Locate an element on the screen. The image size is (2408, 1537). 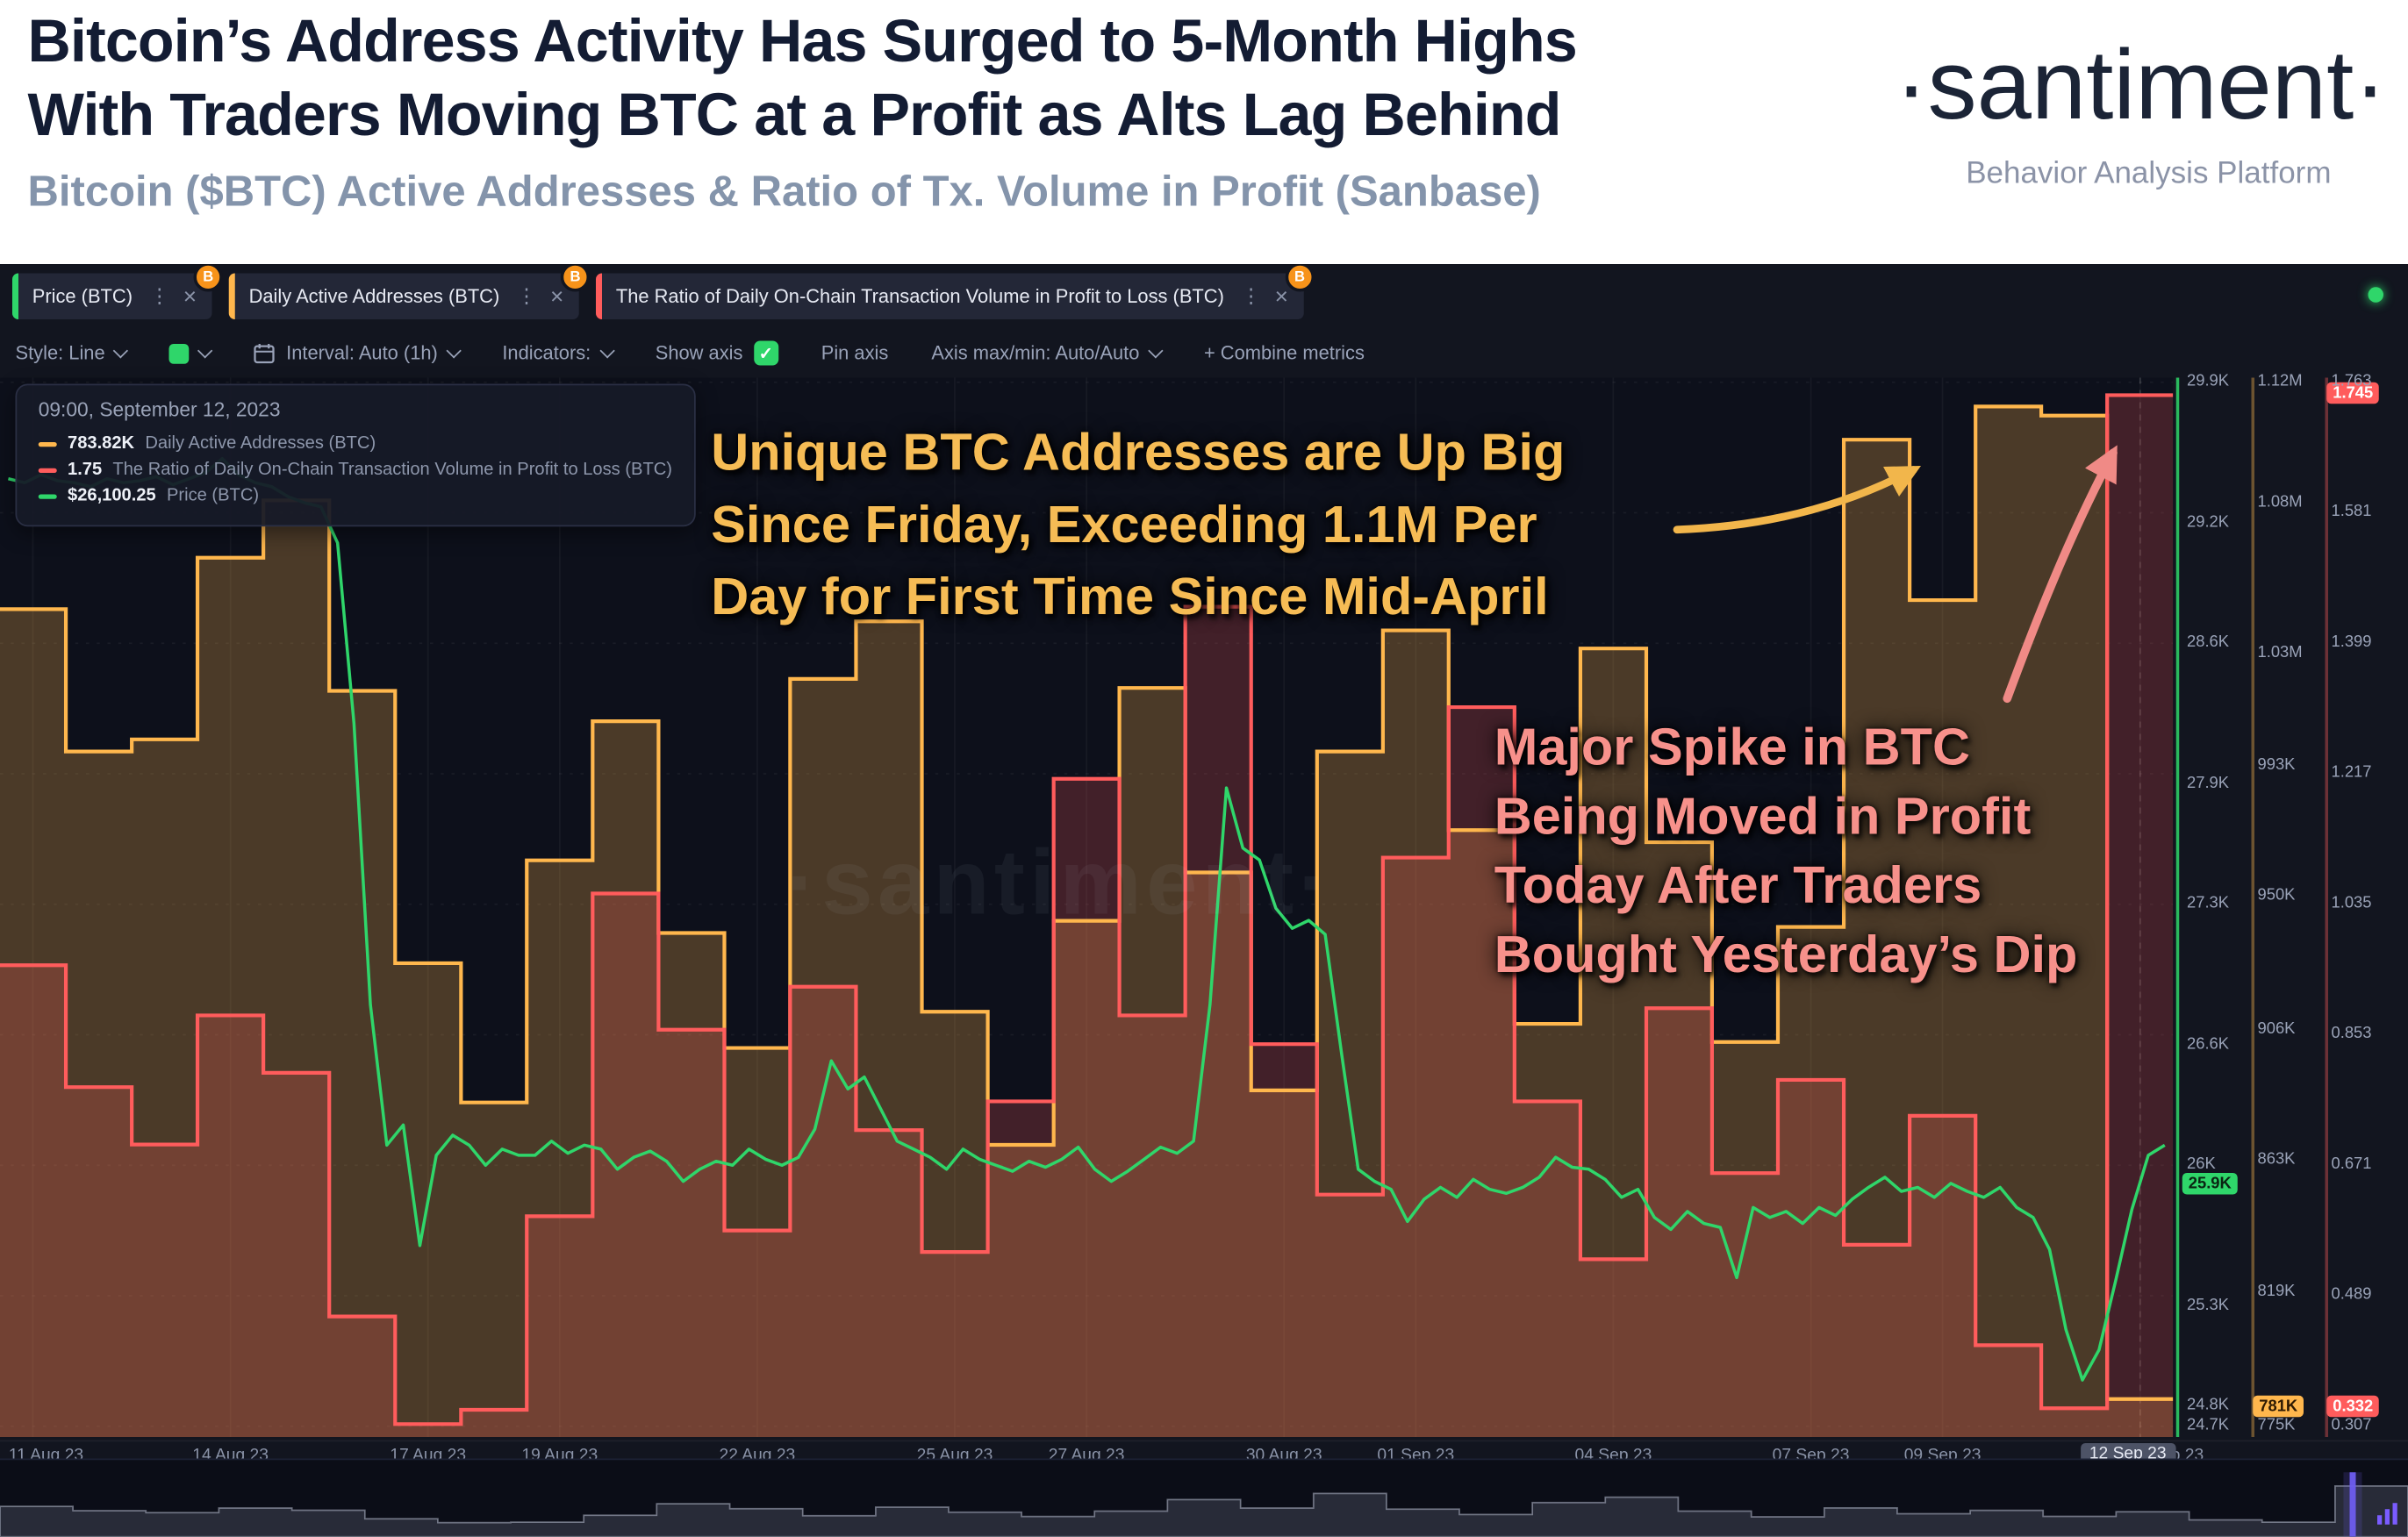
indicators-dropdown: Indicators: is located at coordinates (558, 353).